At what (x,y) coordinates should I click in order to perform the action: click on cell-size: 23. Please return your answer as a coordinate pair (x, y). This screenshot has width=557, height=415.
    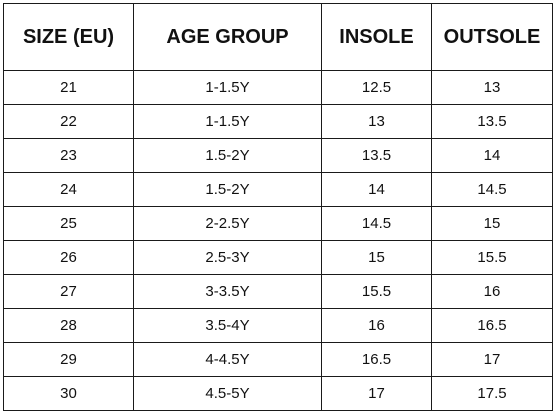
    Looking at the image, I should click on (68, 155).